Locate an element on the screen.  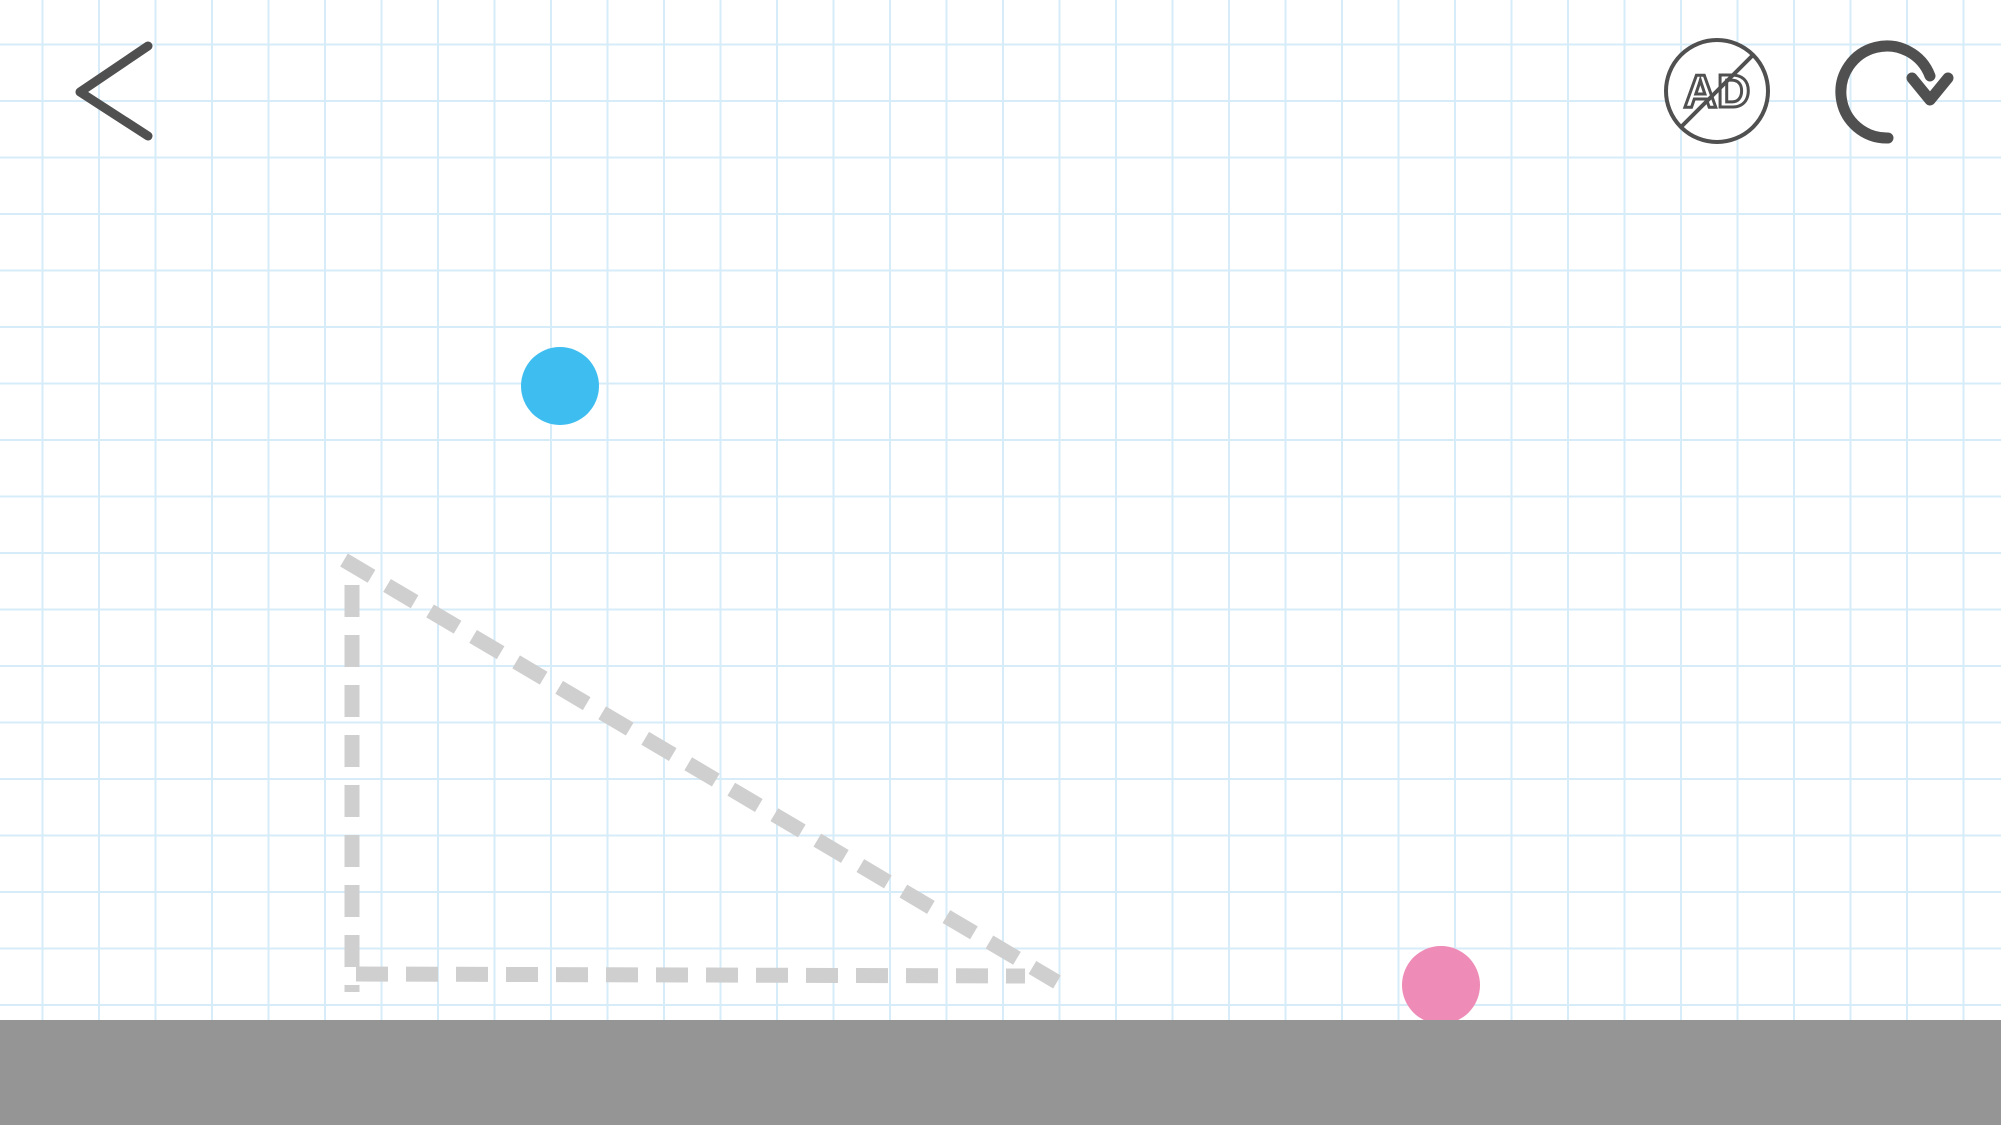
chevron-left-icon is located at coordinates (114, 91).